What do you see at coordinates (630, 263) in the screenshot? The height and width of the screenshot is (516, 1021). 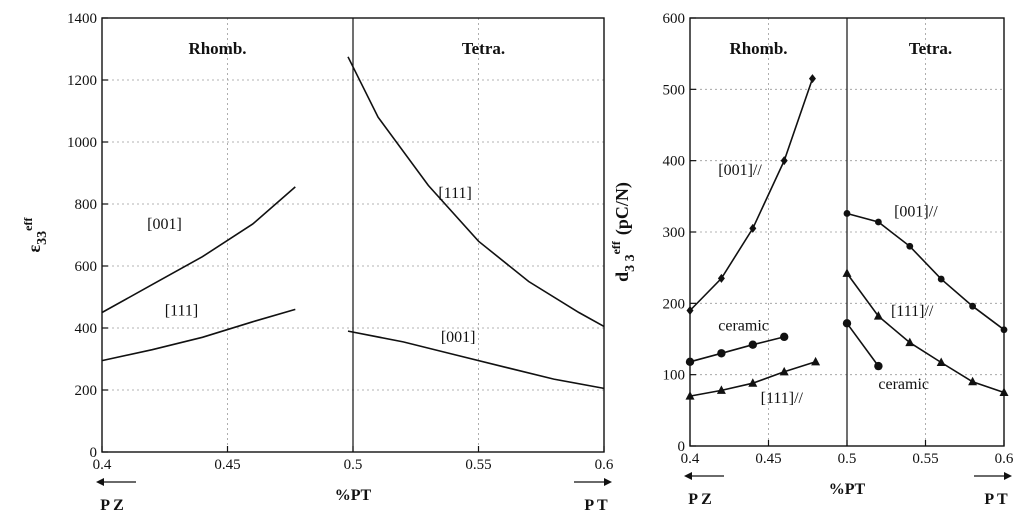 I see `y-axis-label-subscript: 3 3` at bounding box center [630, 263].